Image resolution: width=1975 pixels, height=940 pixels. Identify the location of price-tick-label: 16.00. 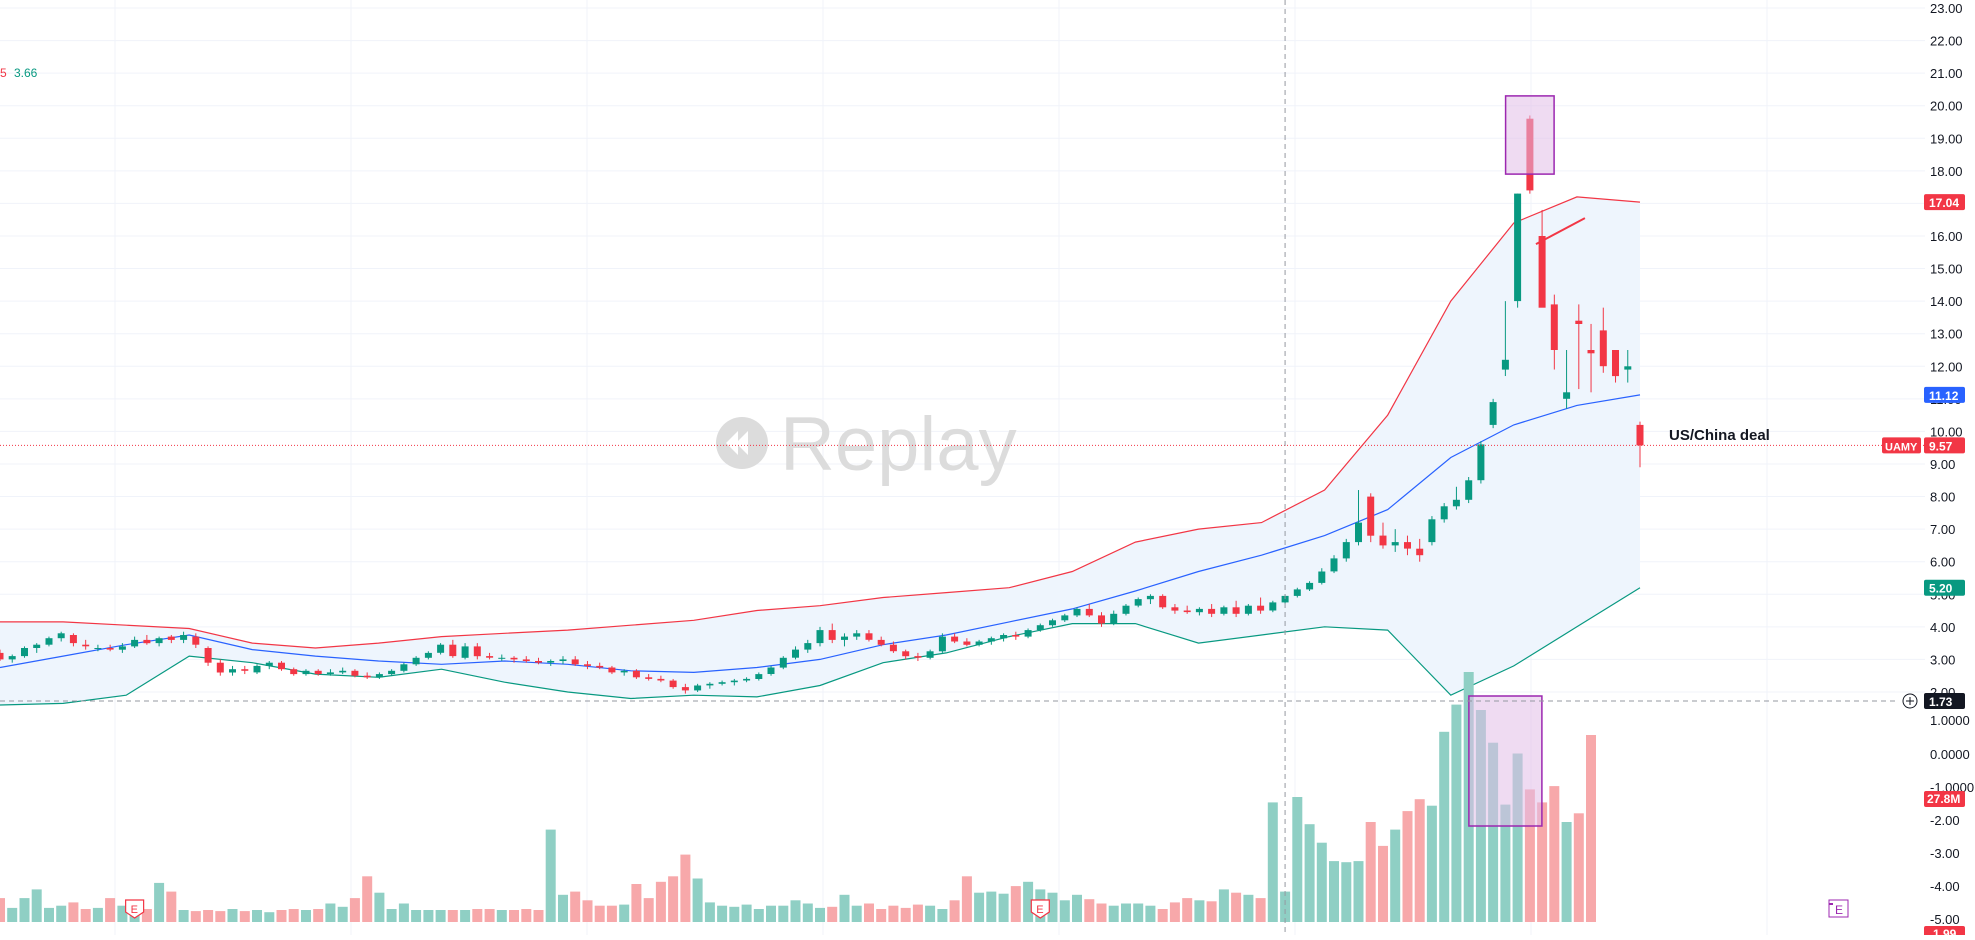
(1946, 236).